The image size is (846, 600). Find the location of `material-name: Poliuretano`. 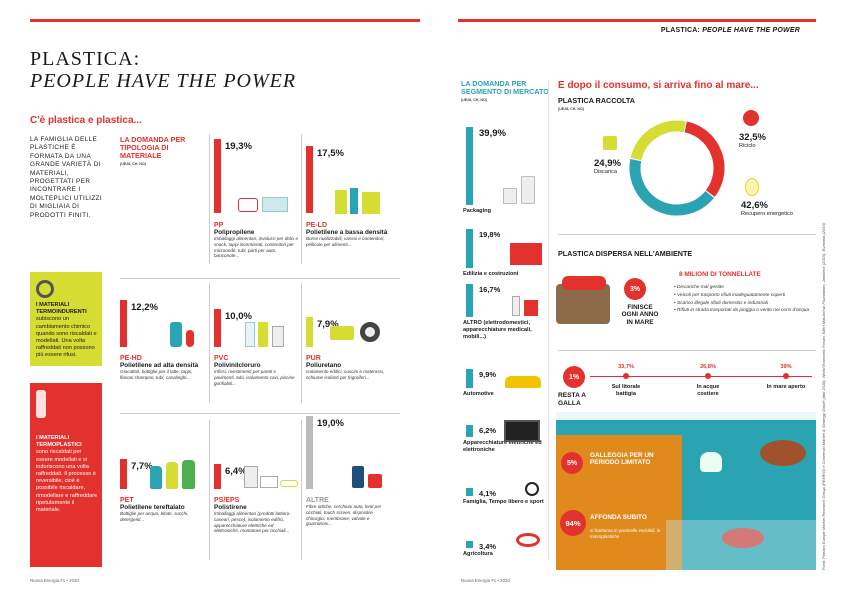

material-name: Poliuretano is located at coordinates (324, 365).